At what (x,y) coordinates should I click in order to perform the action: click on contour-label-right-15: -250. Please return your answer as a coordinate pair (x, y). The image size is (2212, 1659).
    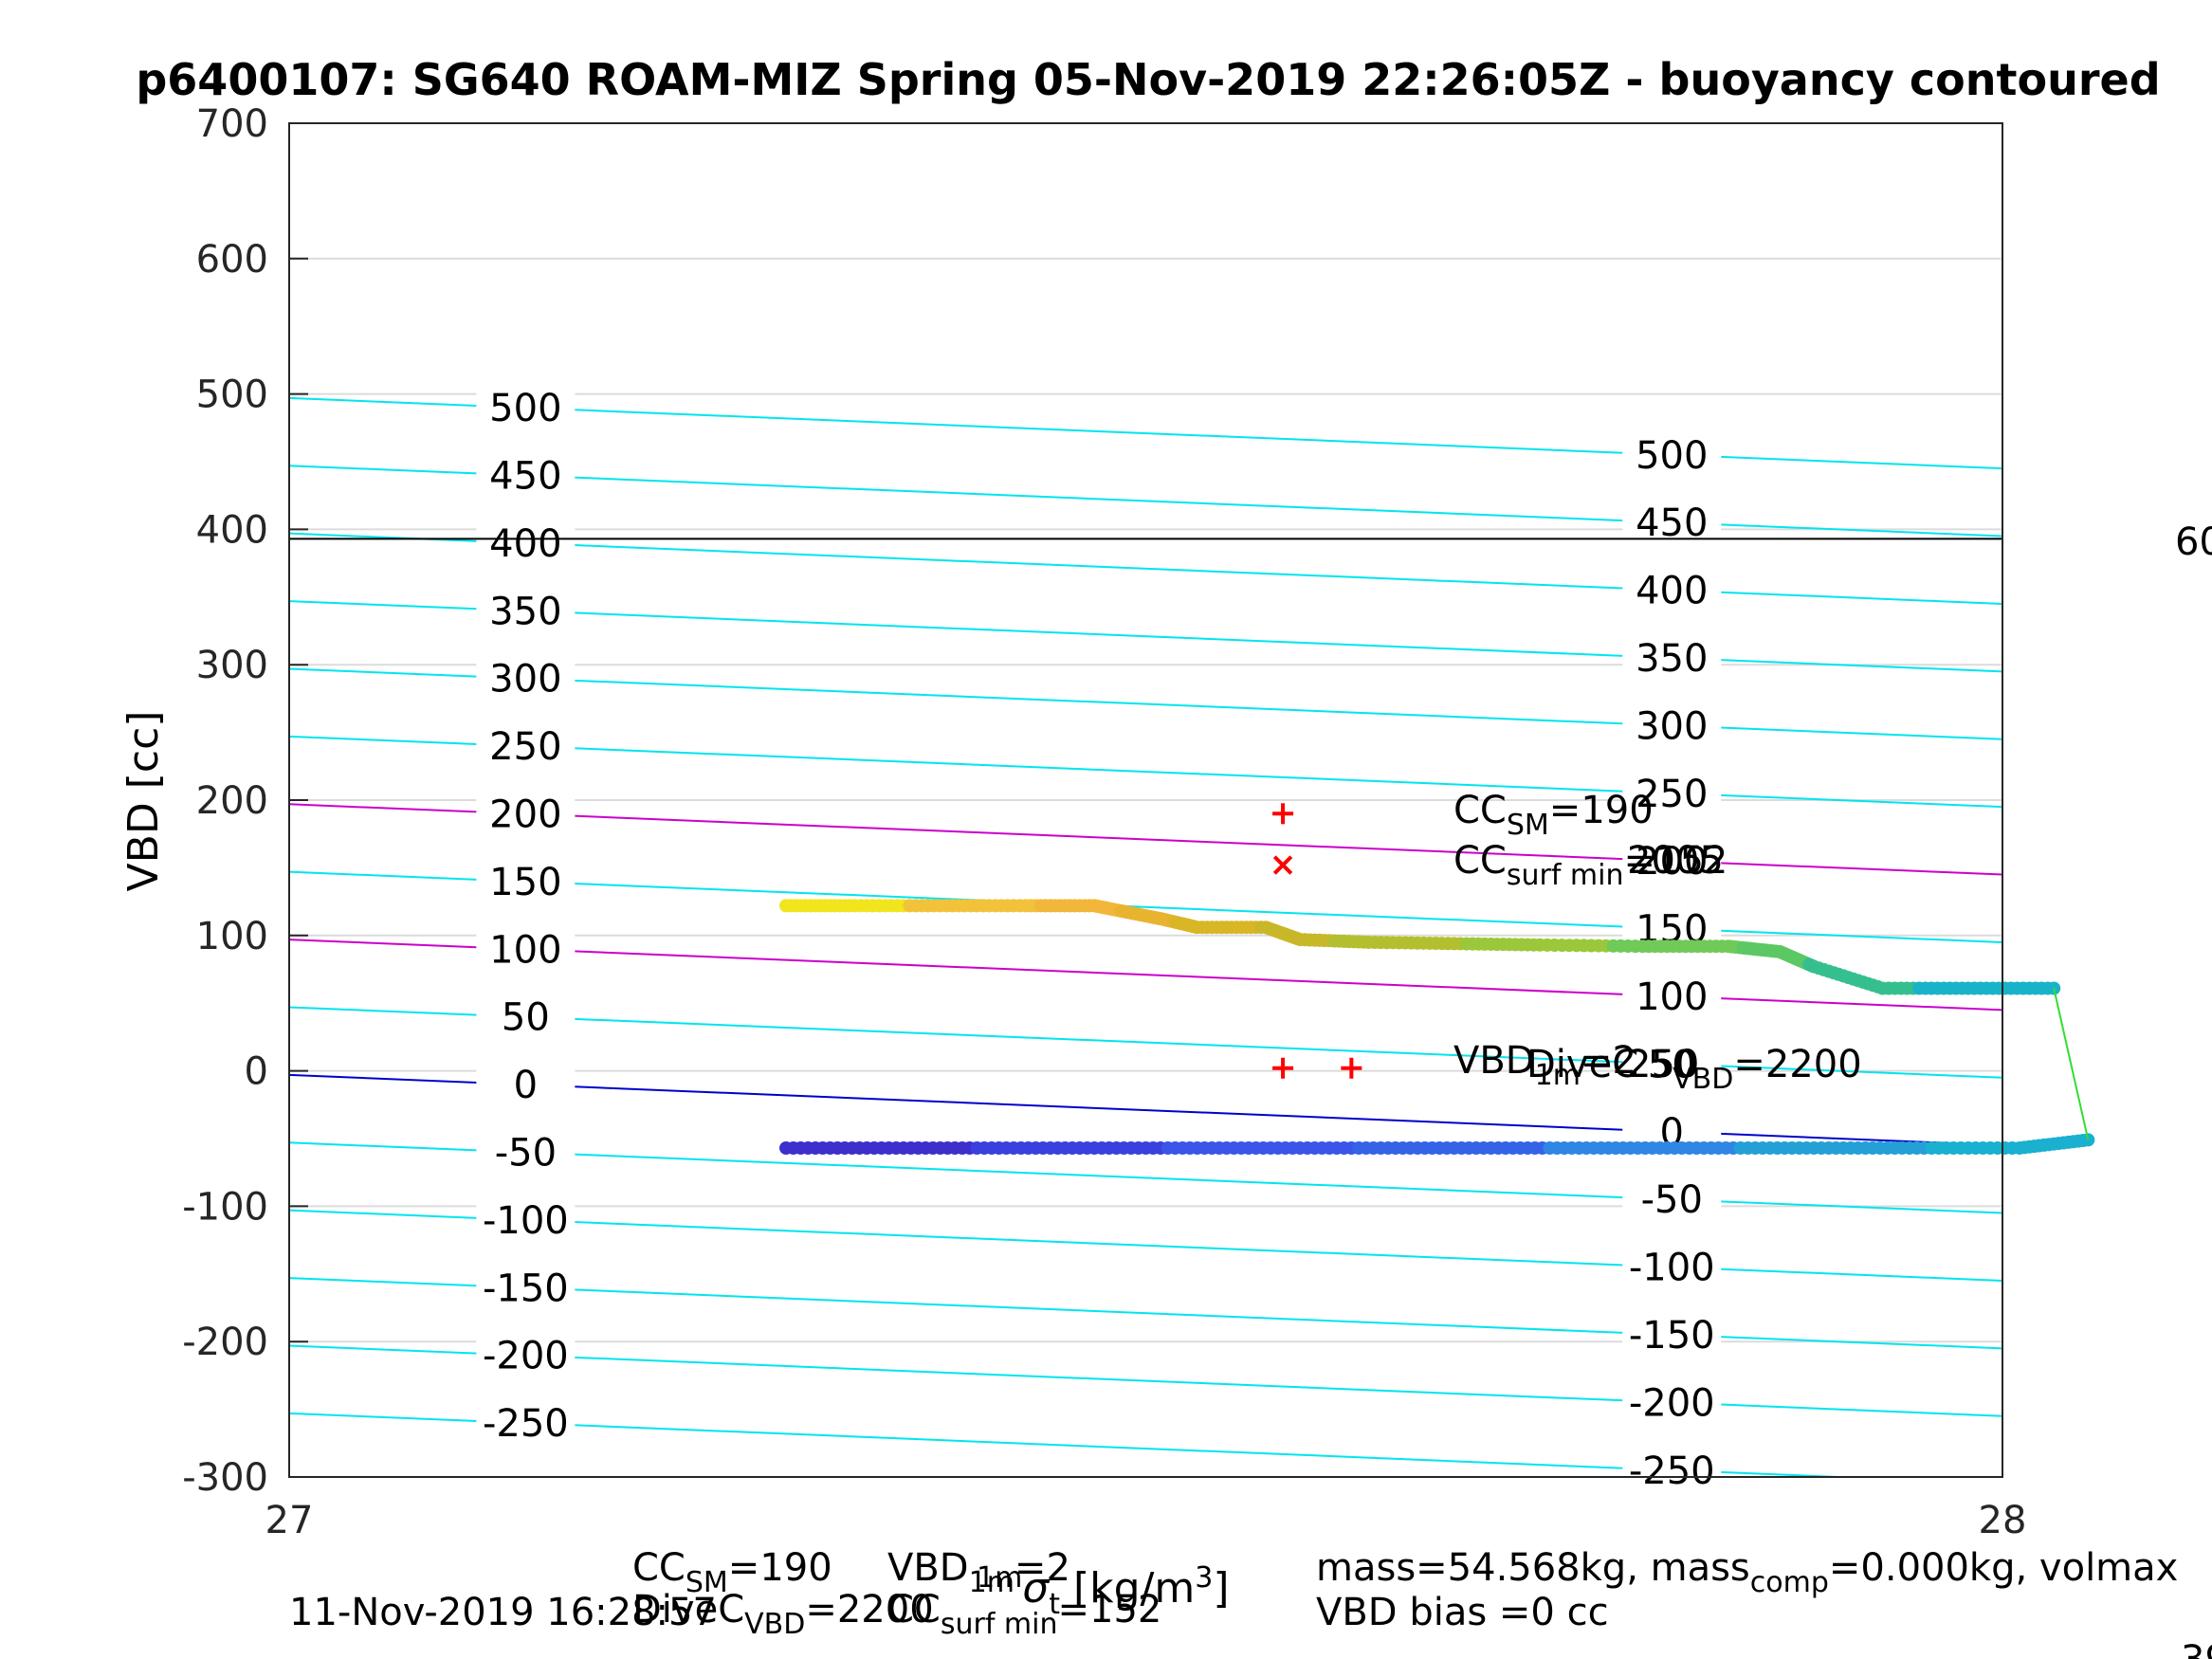
    Looking at the image, I should click on (1672, 1471).